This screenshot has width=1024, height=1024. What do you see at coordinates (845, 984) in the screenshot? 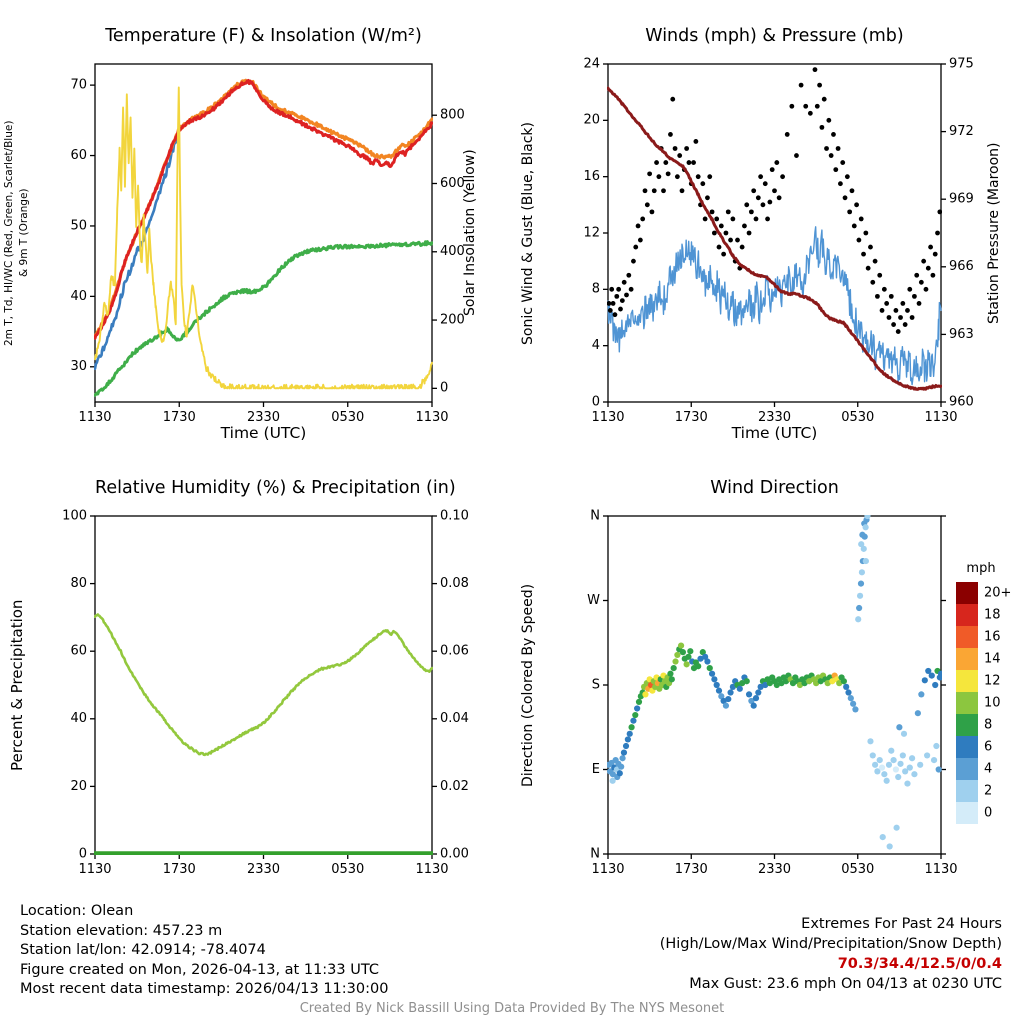
I see `max-gust: Max Gust: 23.6 mph On 04/13 at 0230 UTC` at bounding box center [845, 984].